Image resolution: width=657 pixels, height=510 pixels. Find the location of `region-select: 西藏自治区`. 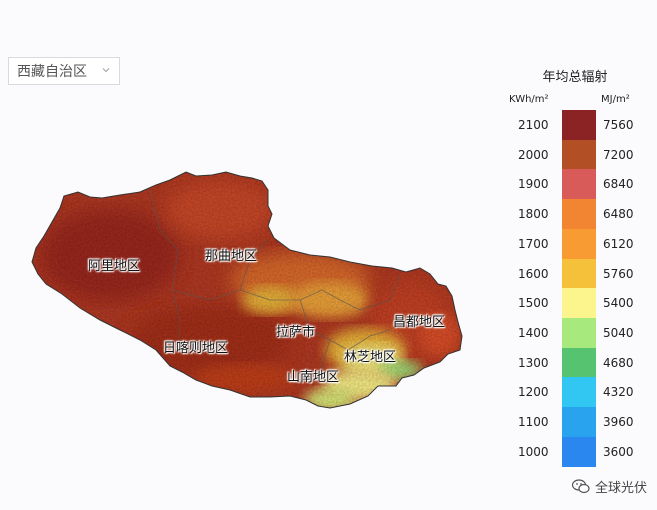

region-select: 西藏自治区 is located at coordinates (64, 71).